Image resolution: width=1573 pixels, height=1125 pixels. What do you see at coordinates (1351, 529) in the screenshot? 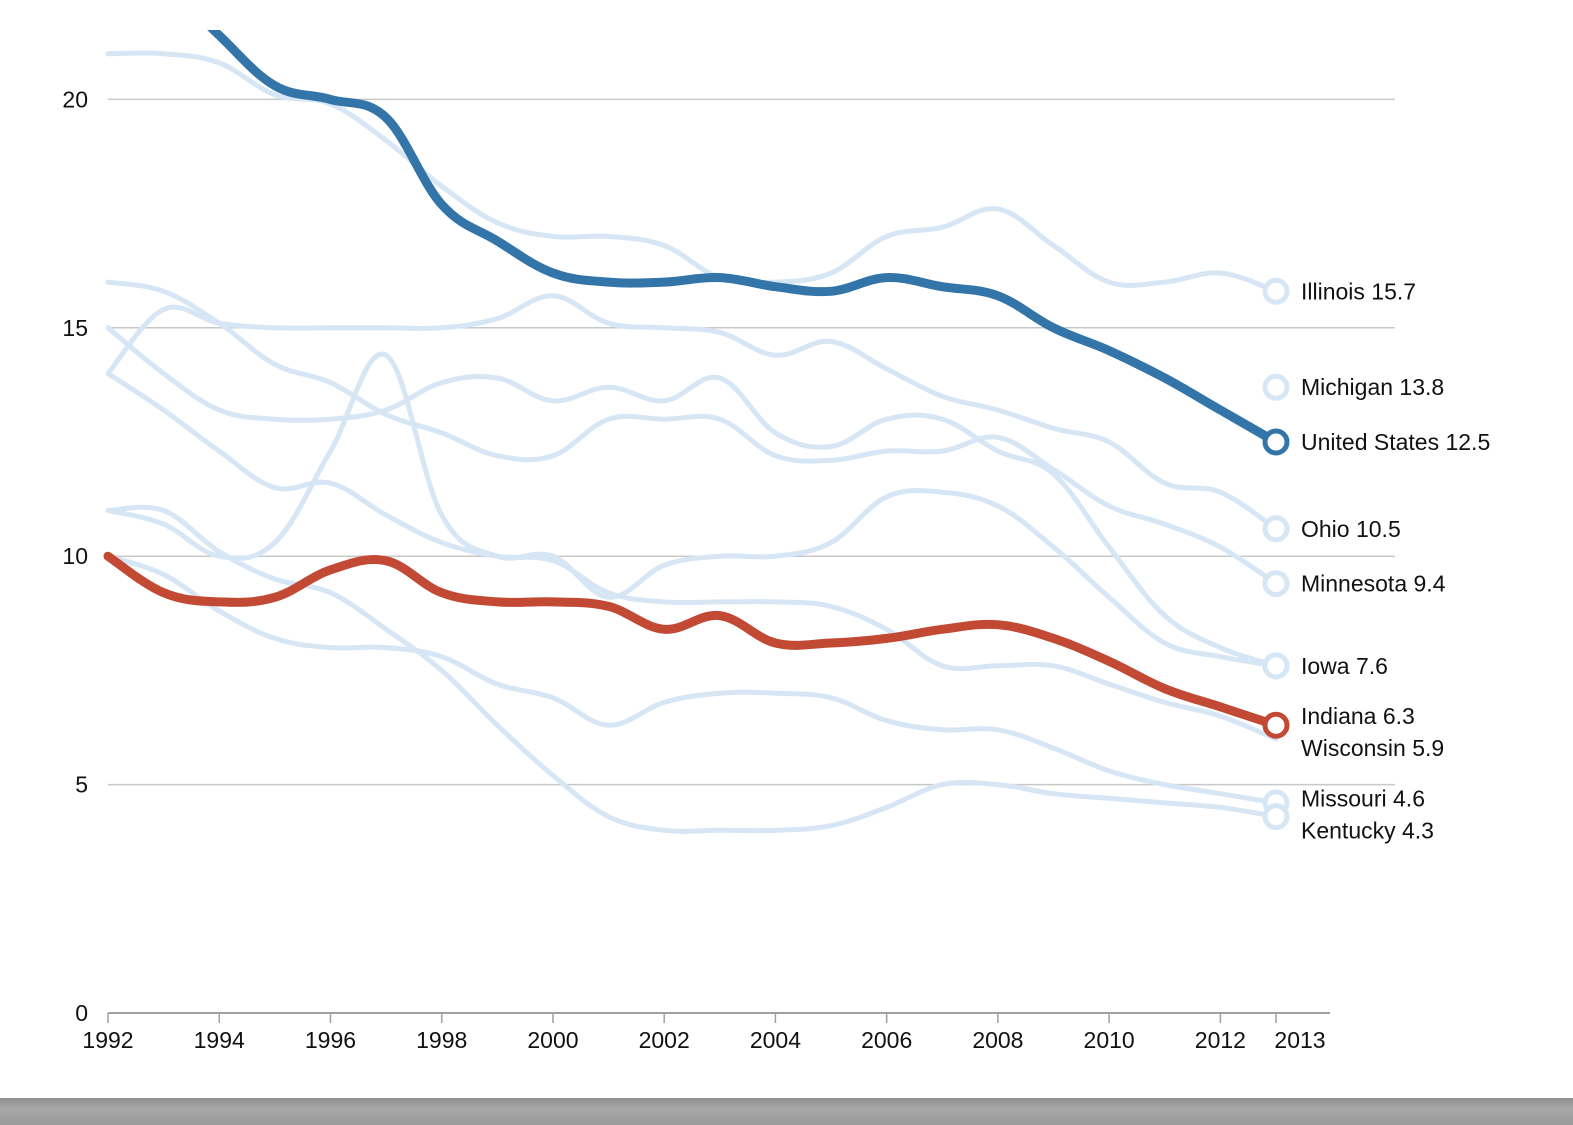
I see `end-label-ohio: Ohio 10.5` at bounding box center [1351, 529].